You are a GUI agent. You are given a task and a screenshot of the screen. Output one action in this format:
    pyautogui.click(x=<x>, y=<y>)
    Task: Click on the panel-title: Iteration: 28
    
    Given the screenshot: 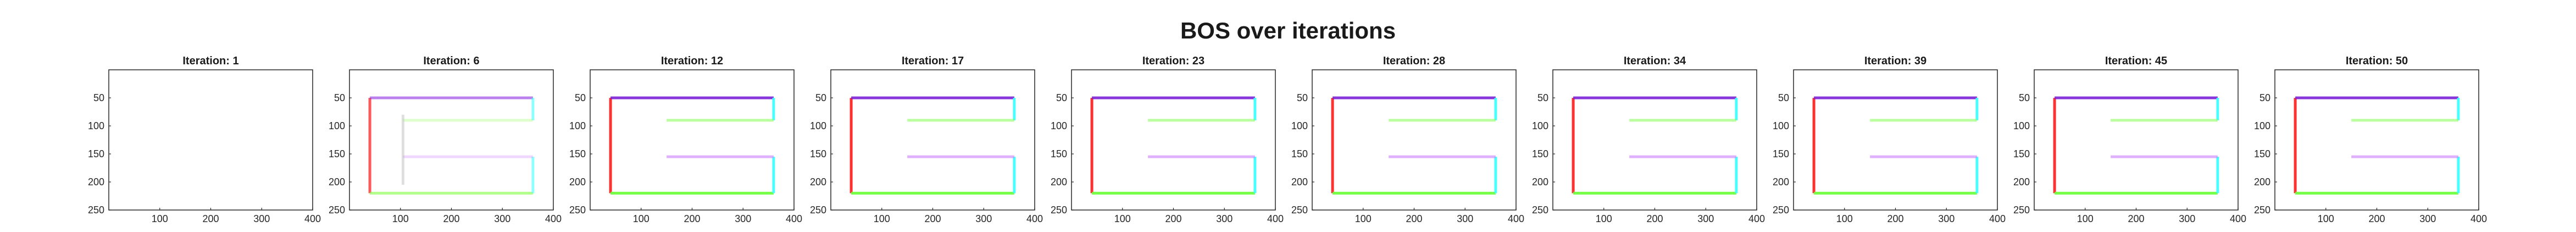 What is the action you would take?
    pyautogui.click(x=1414, y=61)
    